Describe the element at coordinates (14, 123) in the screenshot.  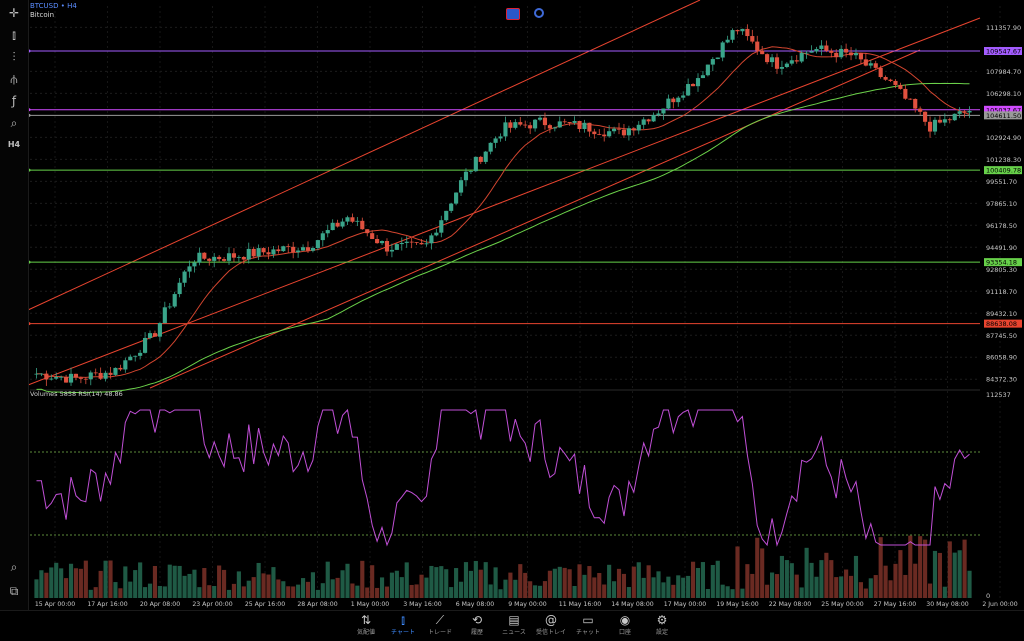
I see `objects-icon: ⌕` at that location.